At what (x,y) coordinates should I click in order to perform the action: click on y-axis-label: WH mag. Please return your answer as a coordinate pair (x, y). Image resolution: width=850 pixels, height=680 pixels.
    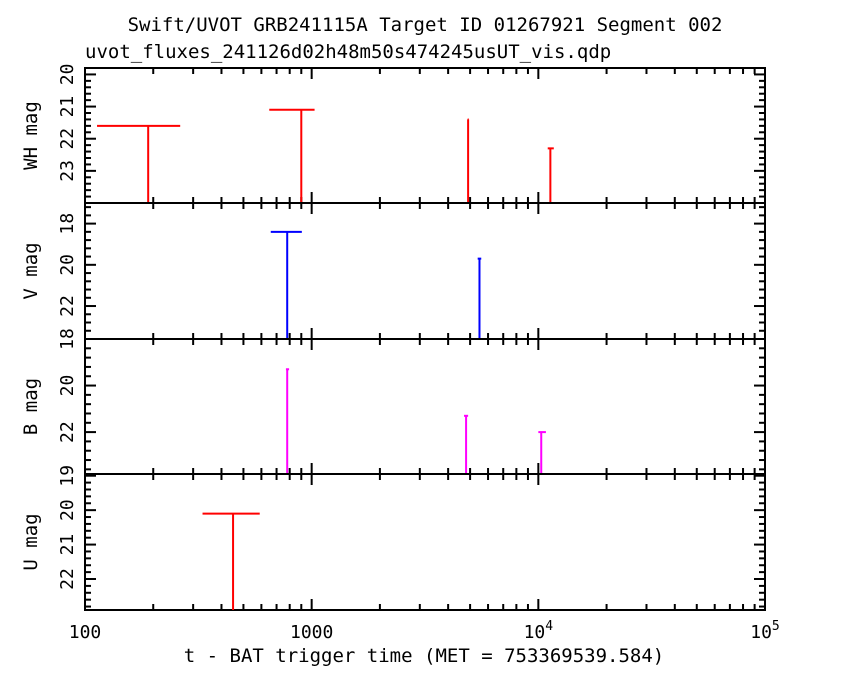
    Looking at the image, I should click on (31, 135).